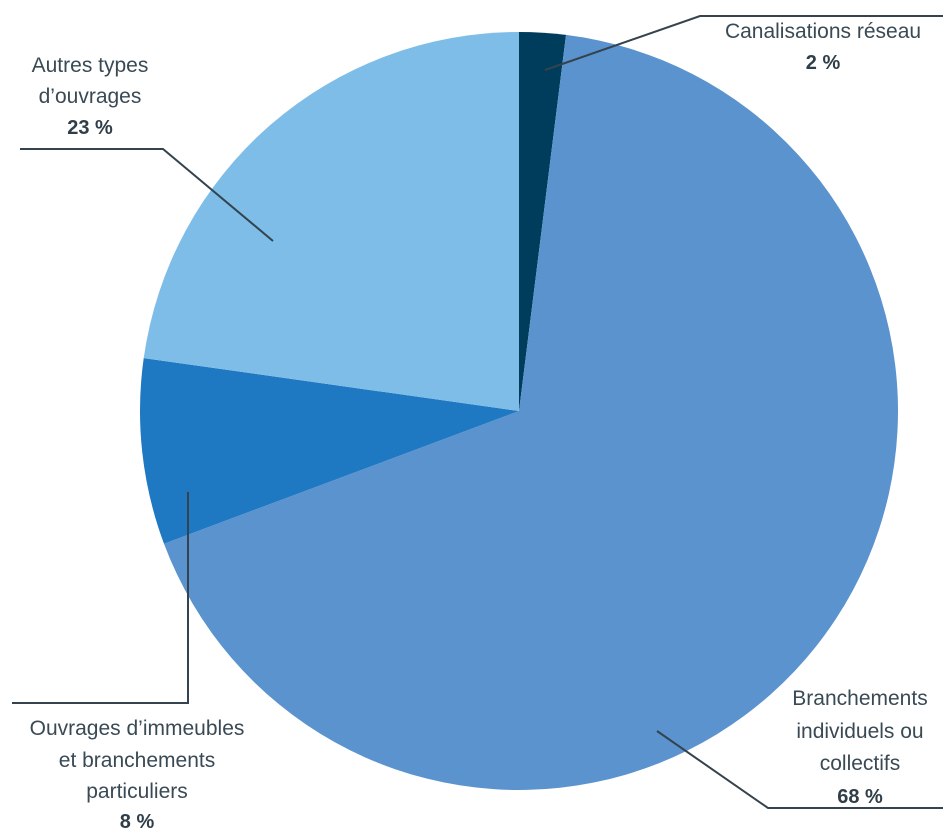  Describe the element at coordinates (100, 598) in the screenshot. I see `leader-line-ouvrages-immeubles` at that location.